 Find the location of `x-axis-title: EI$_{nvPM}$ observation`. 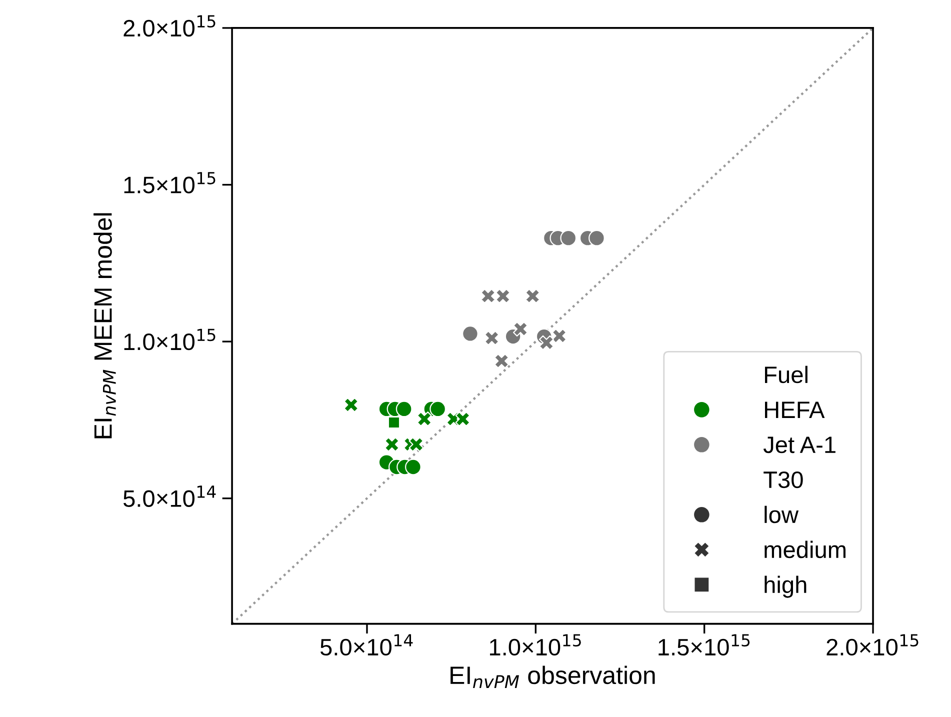

x-axis-title: EI$_{nvPM}$ observation is located at coordinates (552, 677).